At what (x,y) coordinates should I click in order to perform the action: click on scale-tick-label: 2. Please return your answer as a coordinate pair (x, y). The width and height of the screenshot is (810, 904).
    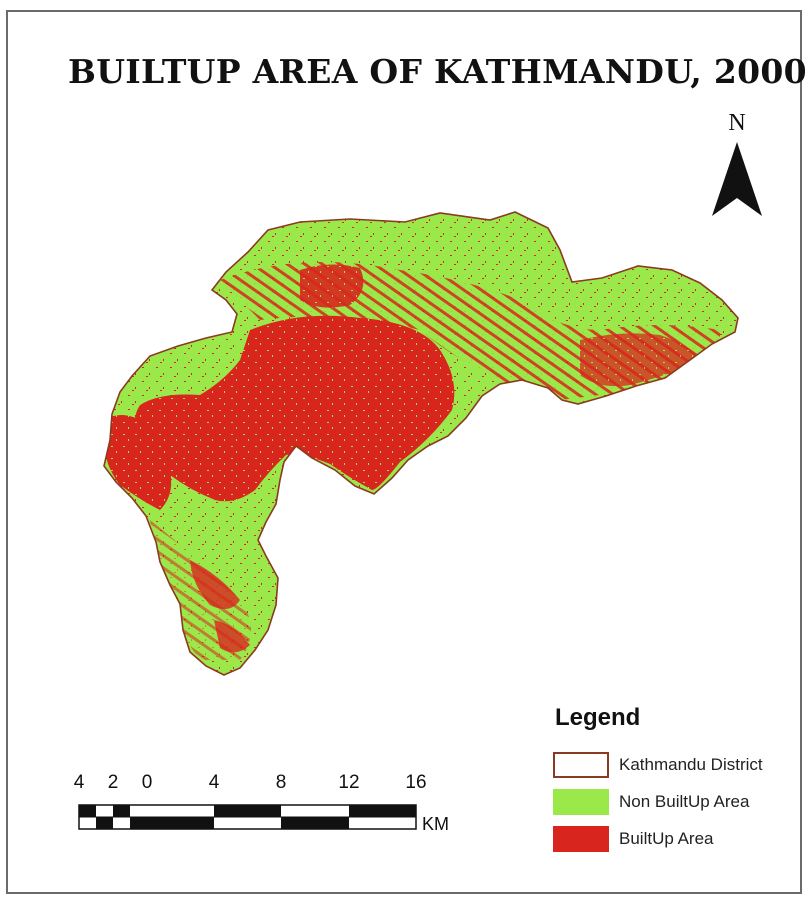
    Looking at the image, I should click on (113, 782).